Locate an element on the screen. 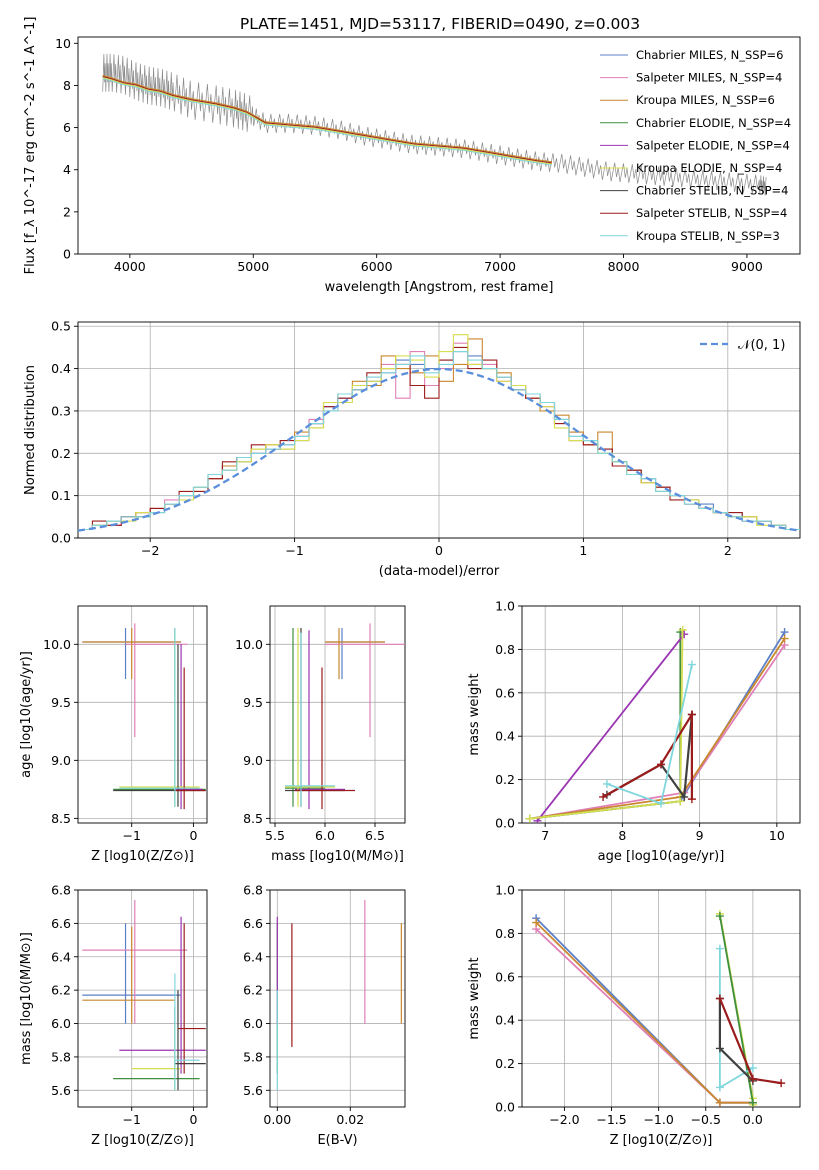 The image size is (819, 1170). legend-label: 𝒩(0, 1) is located at coordinates (761, 345).